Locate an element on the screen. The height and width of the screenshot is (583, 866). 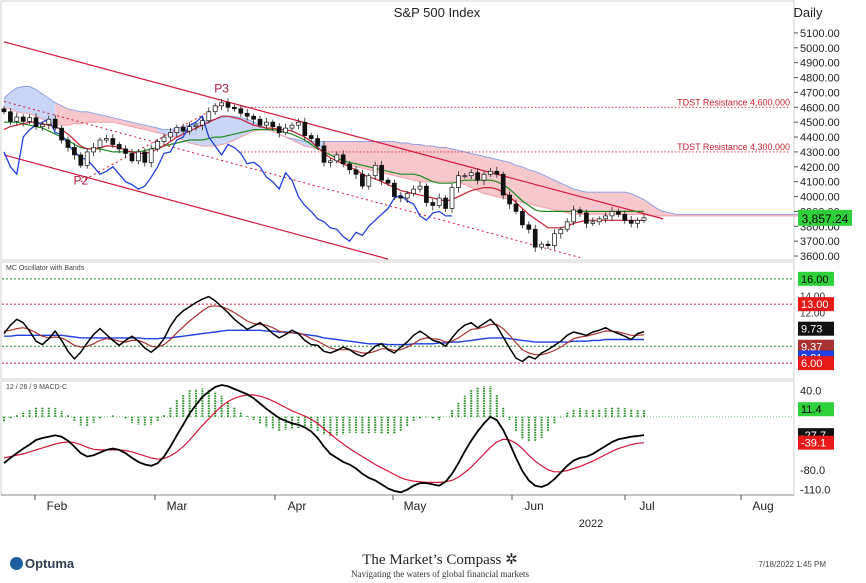
cloud-segment is located at coordinates (106, 117).